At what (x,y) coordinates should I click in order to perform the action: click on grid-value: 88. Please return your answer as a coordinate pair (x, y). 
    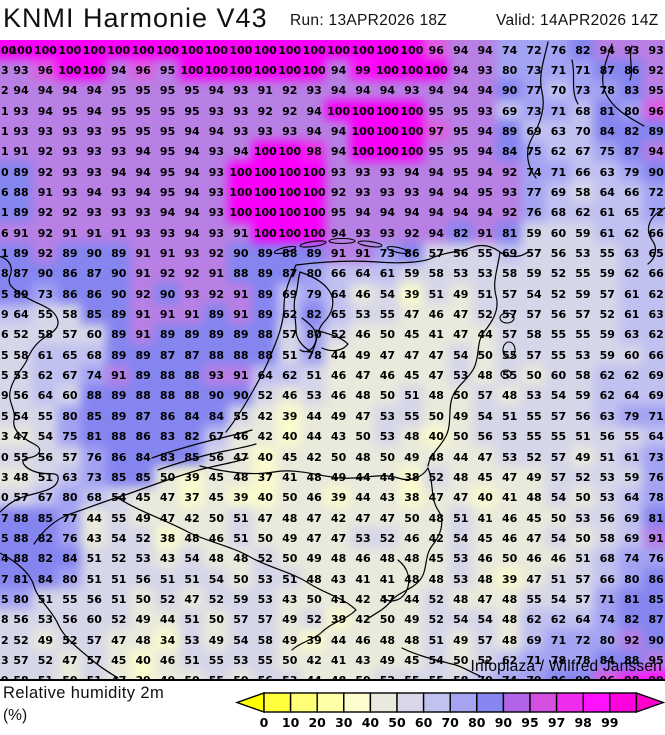
    Looking at the image, I should click on (192, 376).